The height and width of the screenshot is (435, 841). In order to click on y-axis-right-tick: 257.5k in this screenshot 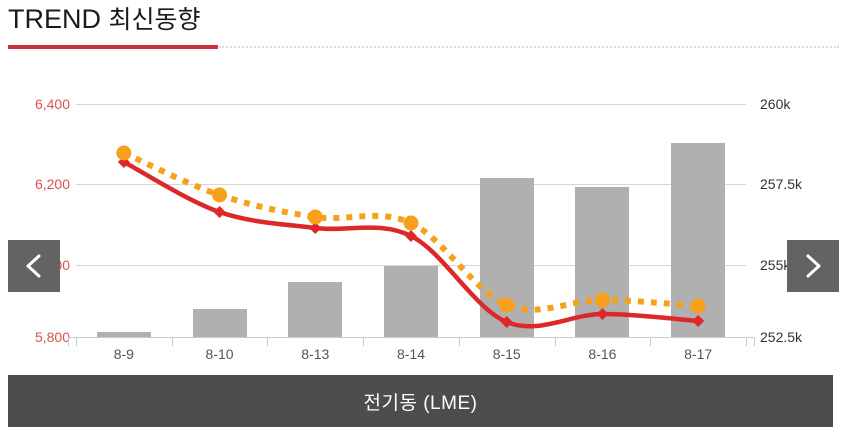, I will do `click(781, 184)`.